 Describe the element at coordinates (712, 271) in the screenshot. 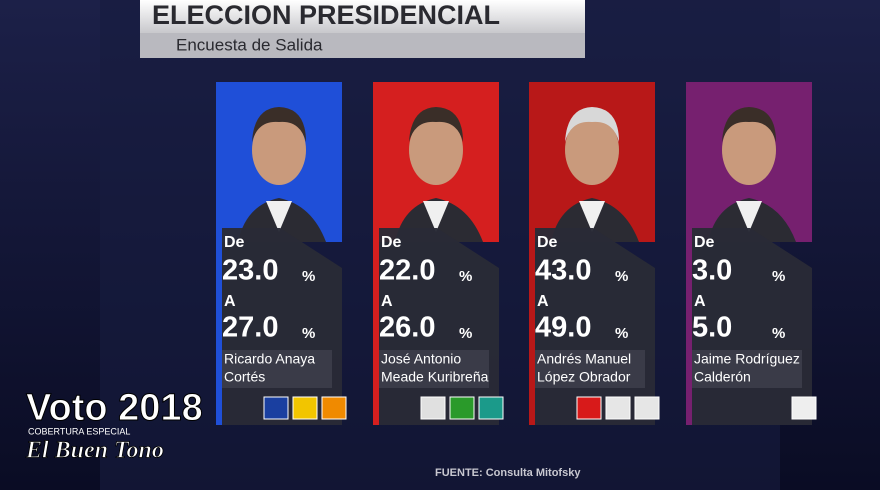

I see `from-value: 3.0` at that location.